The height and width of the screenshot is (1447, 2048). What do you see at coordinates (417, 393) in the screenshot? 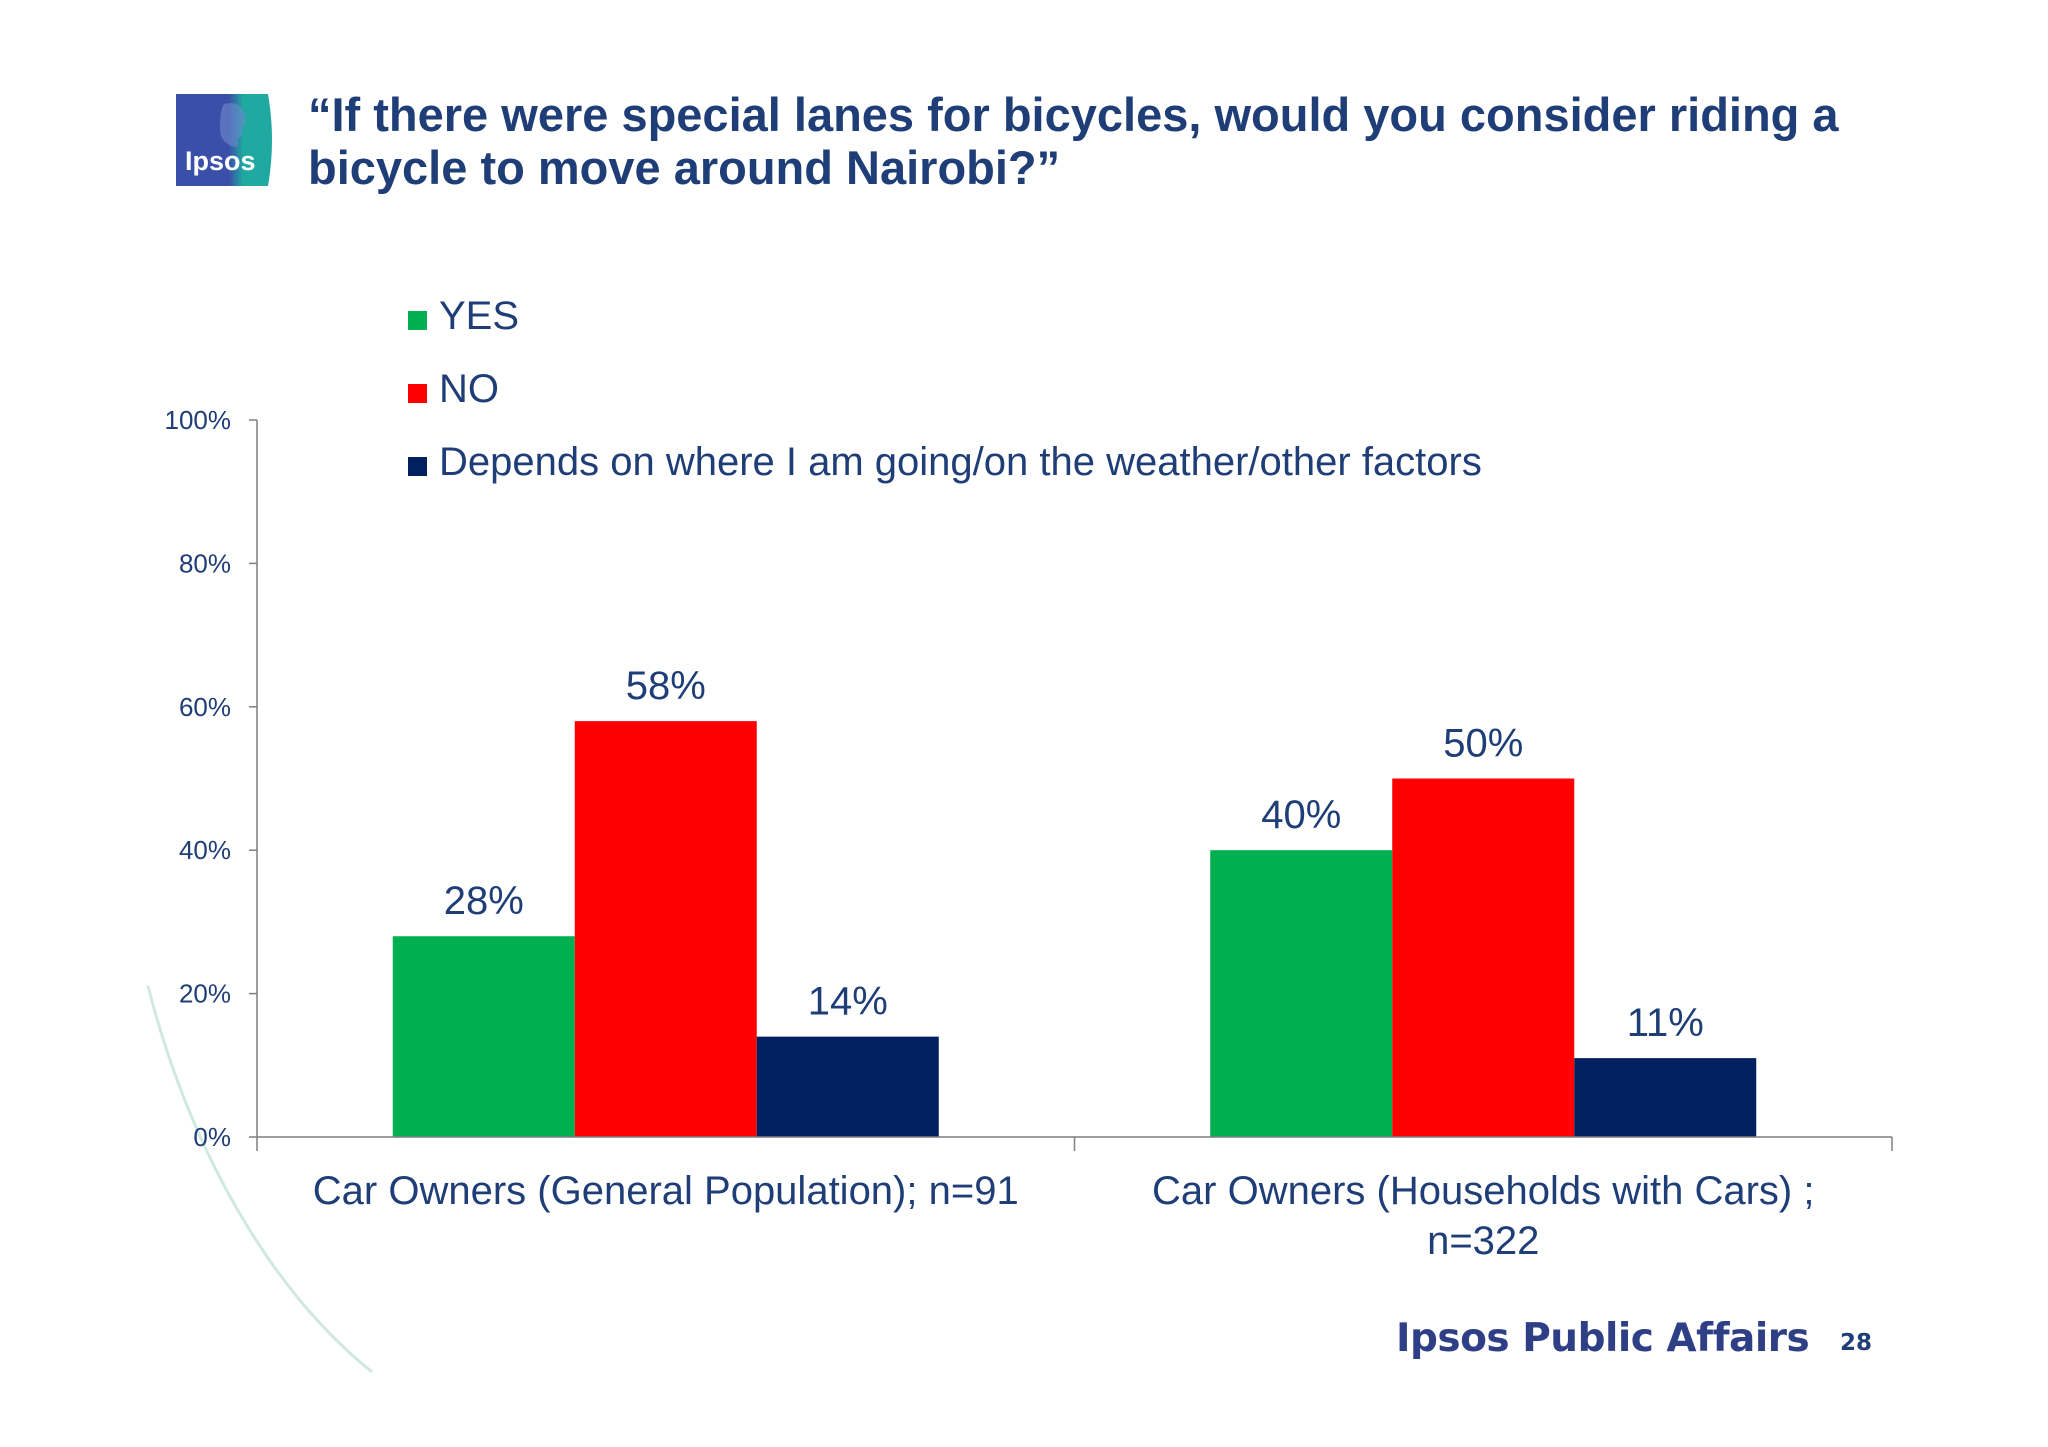
I see `legend-swatch-no` at bounding box center [417, 393].